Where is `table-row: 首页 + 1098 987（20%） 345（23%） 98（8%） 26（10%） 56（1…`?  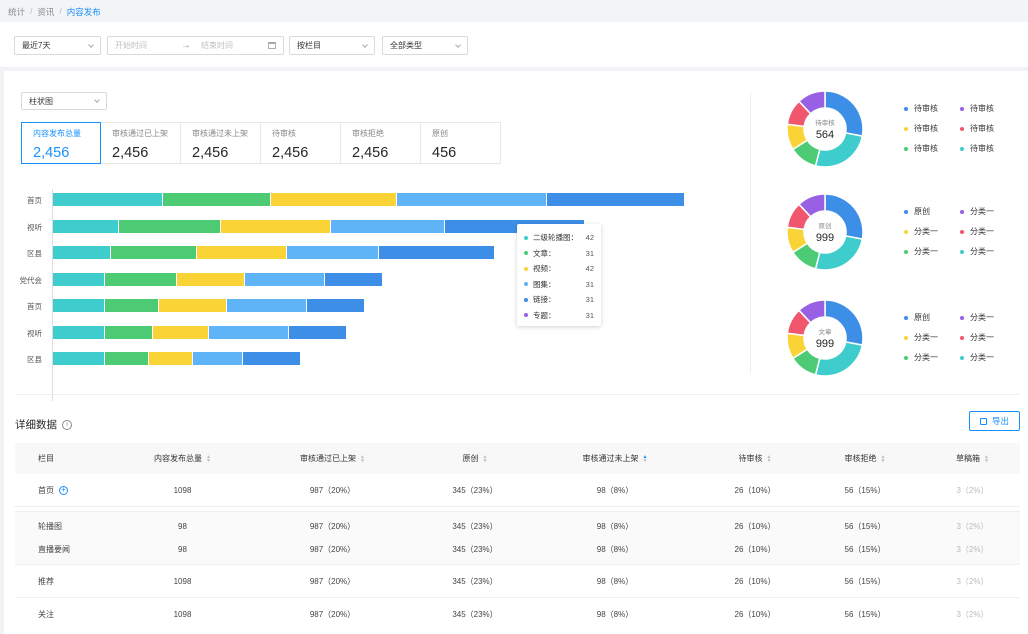
table-row: 首页 + 1098 987（20%） 345（23%） 98（8%） 26（10%） 56（1… is located at coordinates (517, 490).